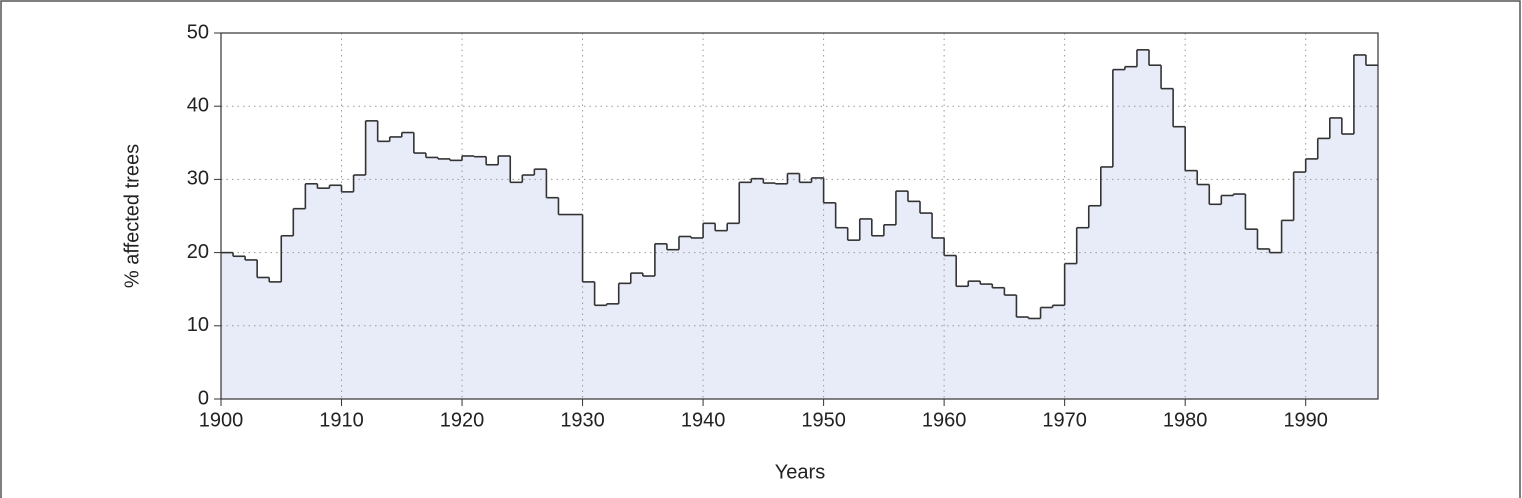  Describe the element at coordinates (582, 420) in the screenshot. I see `x-tick-label: 1930` at that location.